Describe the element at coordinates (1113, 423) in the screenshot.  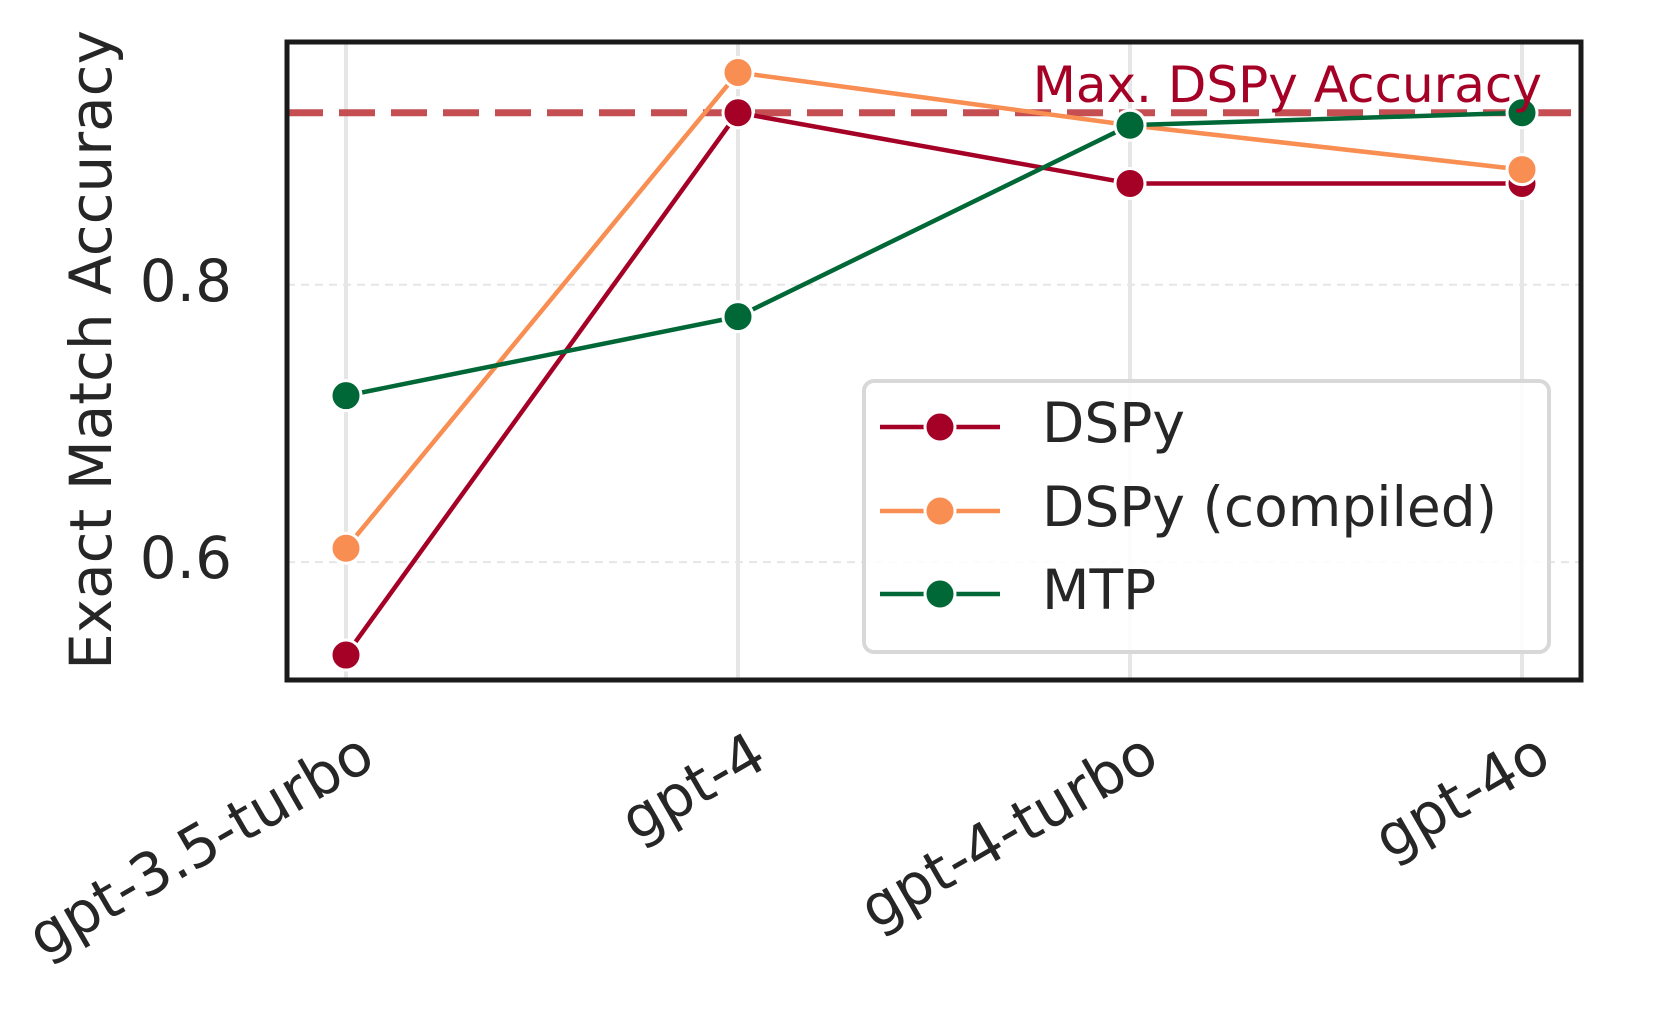
I see `legend-label-0: DSPy` at that location.